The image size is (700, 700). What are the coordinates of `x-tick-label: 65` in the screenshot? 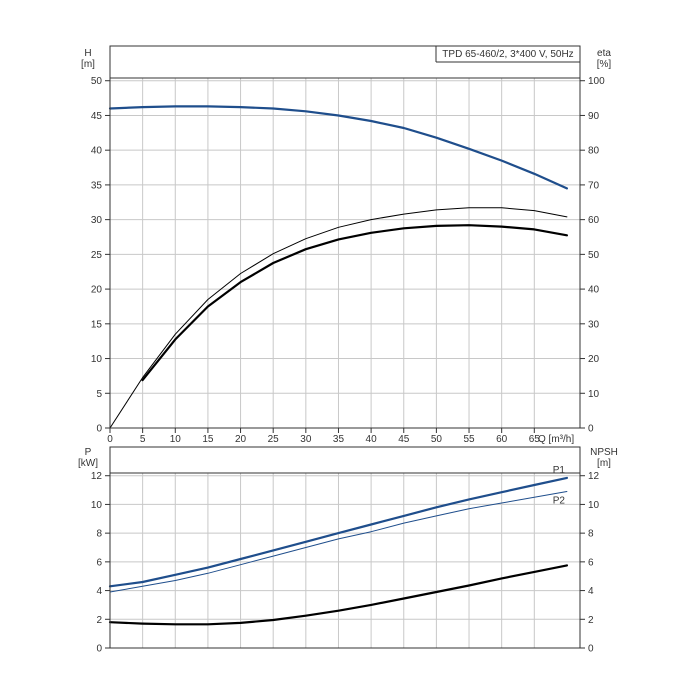 It's located at (535, 439).